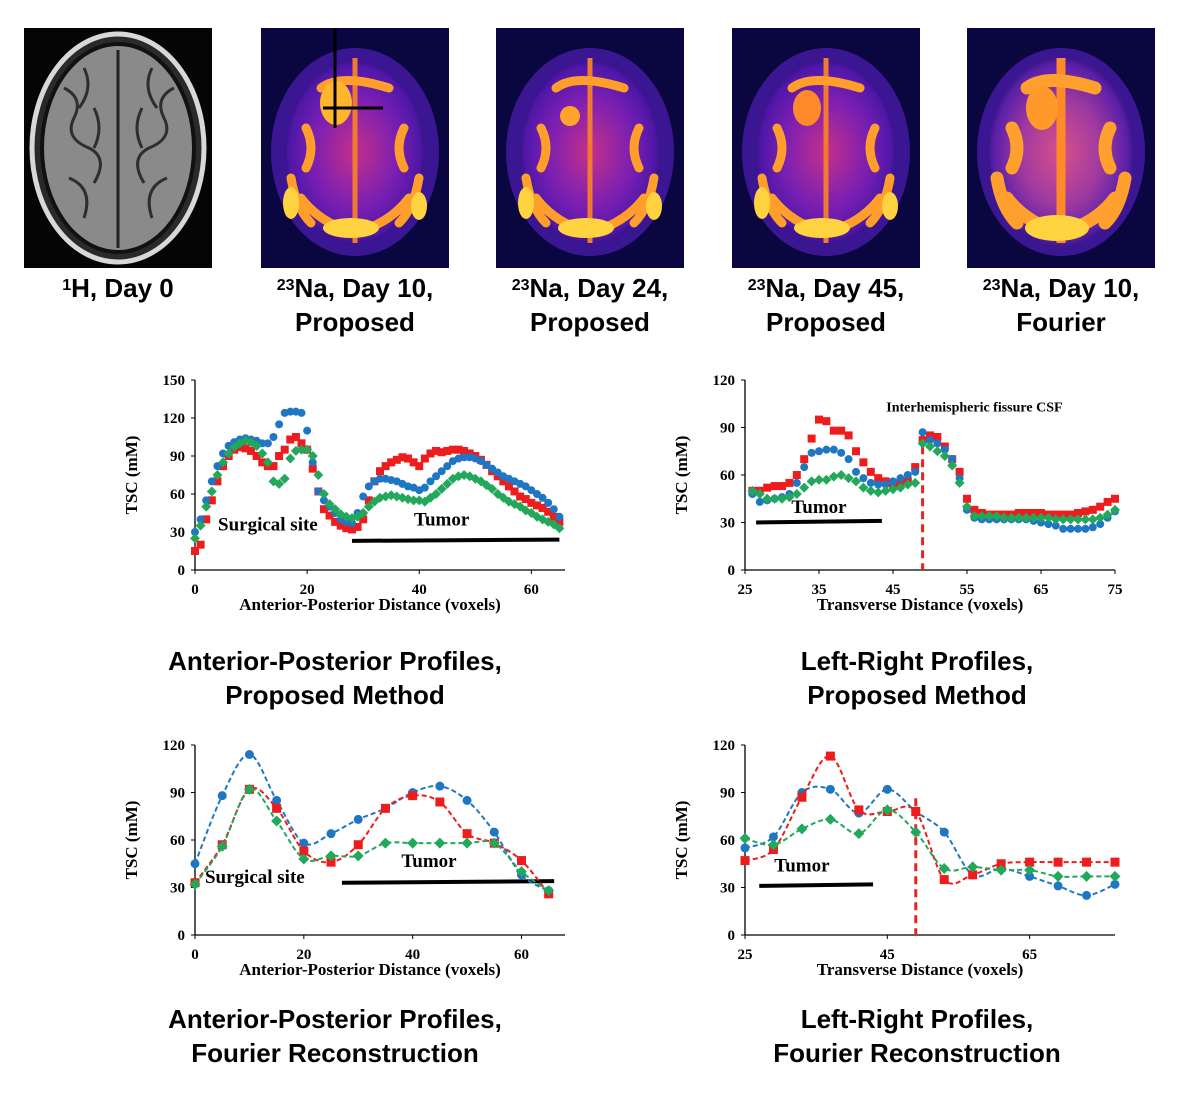 The height and width of the screenshot is (1100, 1183). Describe the element at coordinates (727, 841) in the screenshot. I see `y-tick-label: 60` at that location.